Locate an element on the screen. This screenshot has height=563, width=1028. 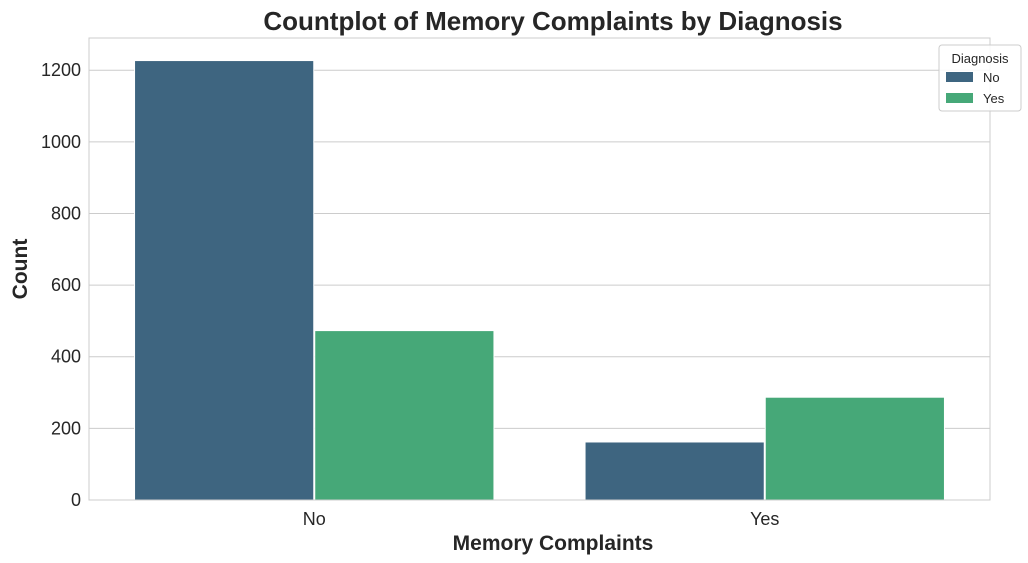
y-tick-label: 600 is located at coordinates (66, 285).